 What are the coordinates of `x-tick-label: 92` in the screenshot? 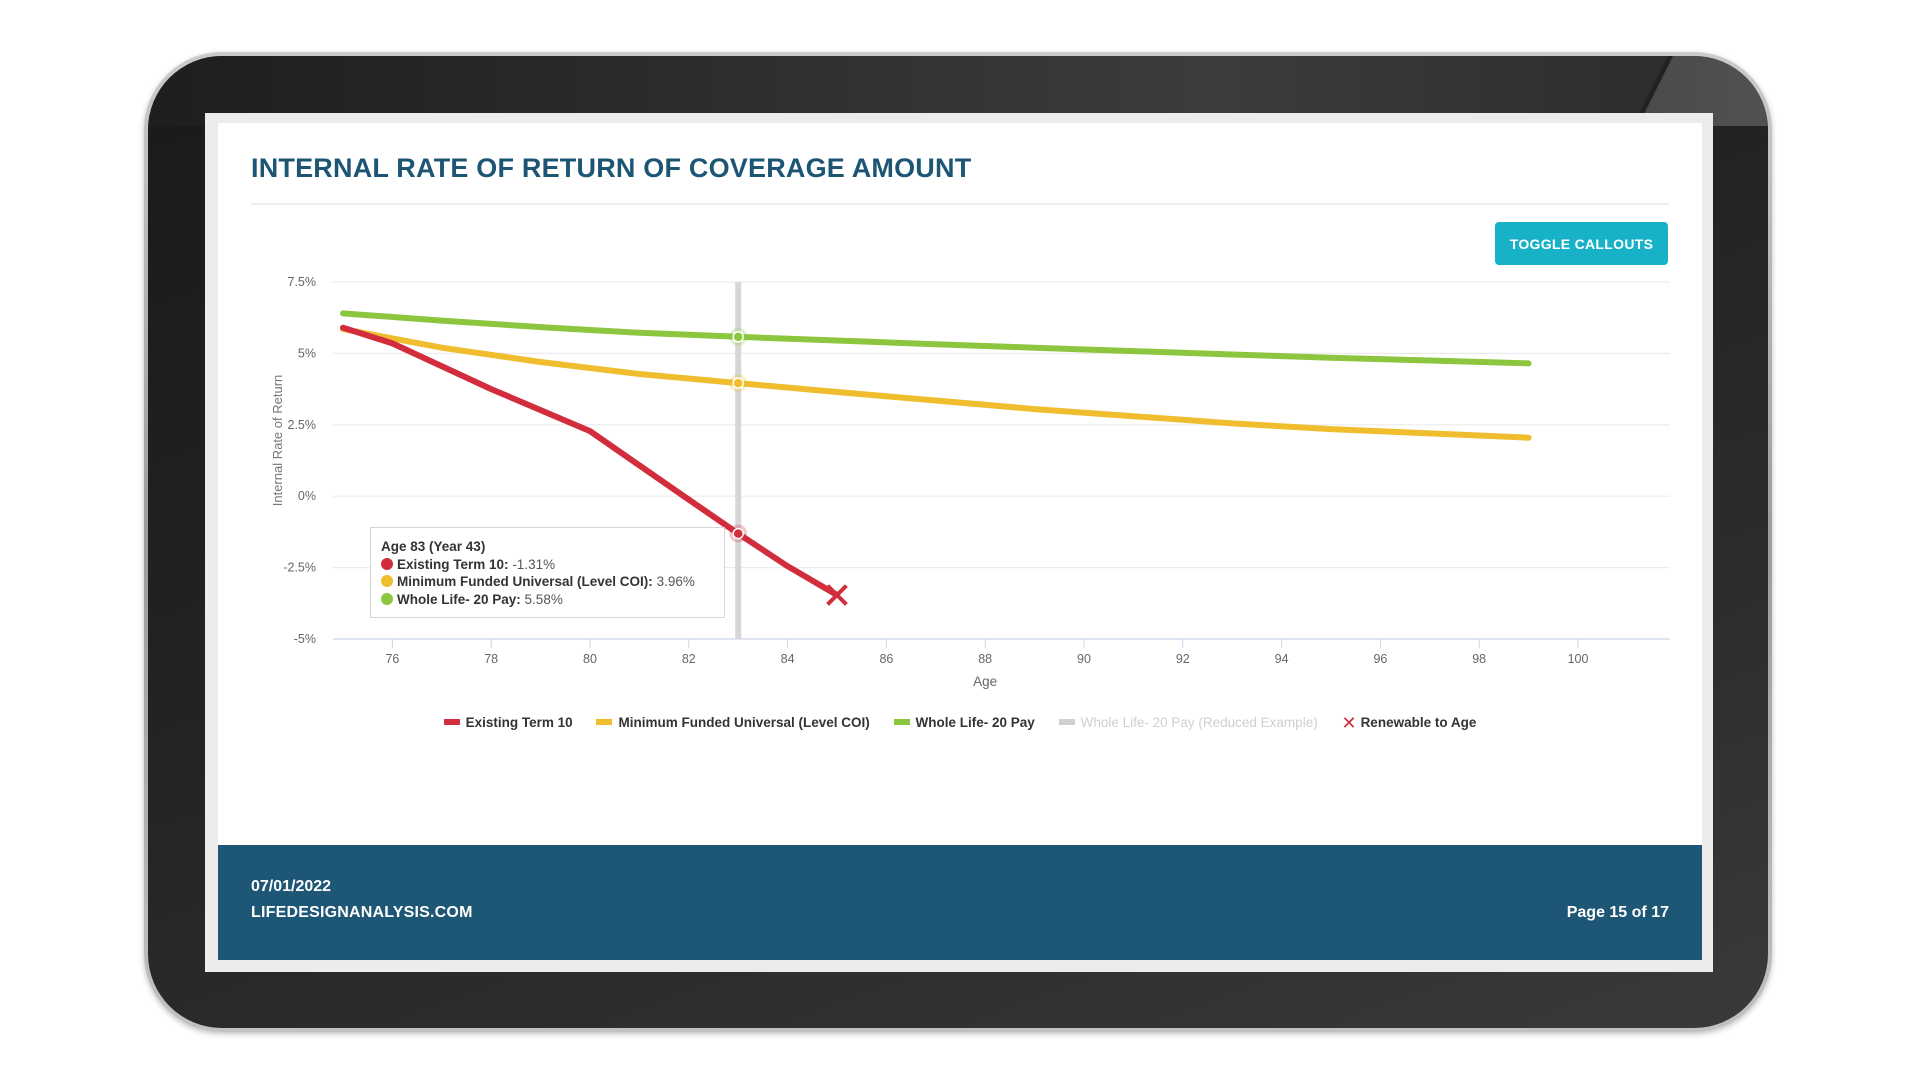 It's located at (1183, 659).